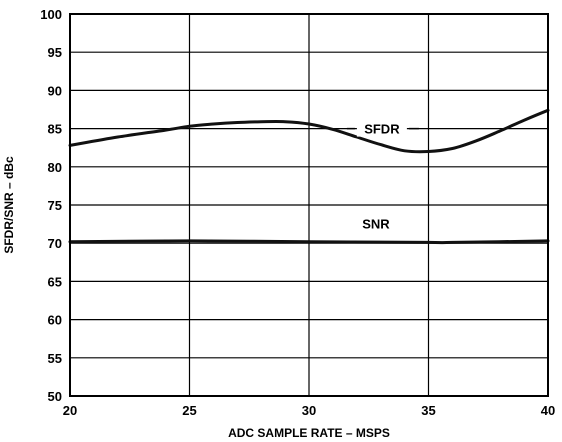  What do you see at coordinates (55, 358) in the screenshot?
I see `y-tick-label: 55` at bounding box center [55, 358].